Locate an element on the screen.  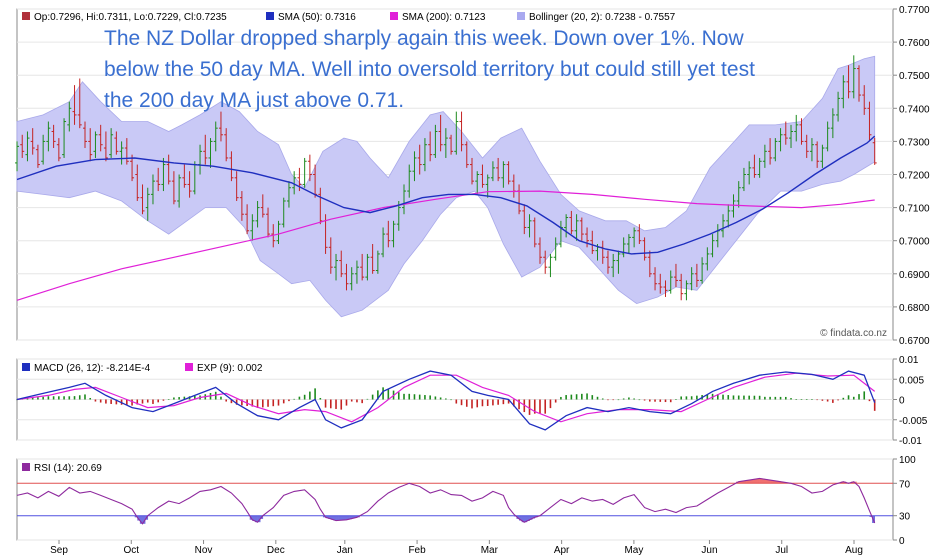
x-tick-label: Aug is located at coordinates (854, 550).